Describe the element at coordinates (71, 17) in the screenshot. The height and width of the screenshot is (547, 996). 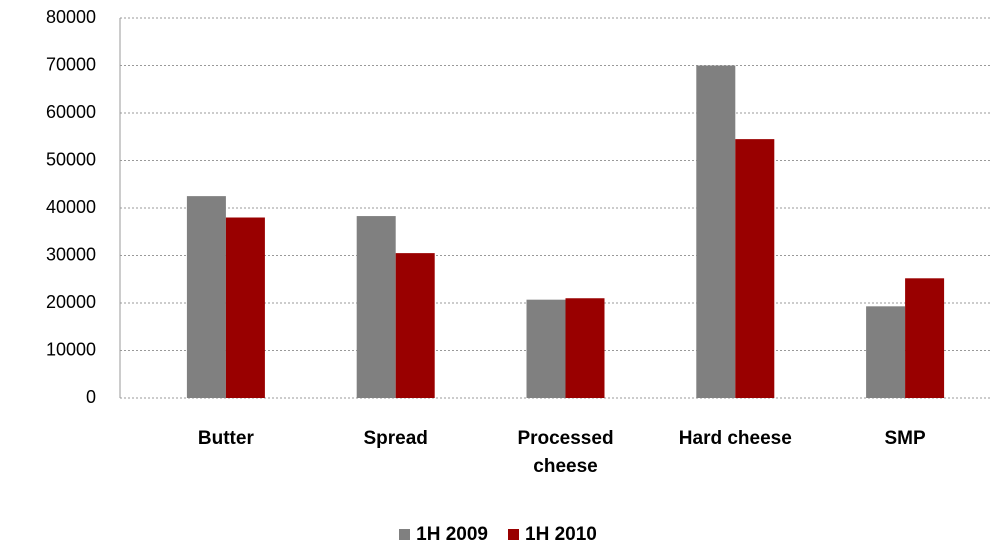
I see `y-tick-label: 80000` at that location.